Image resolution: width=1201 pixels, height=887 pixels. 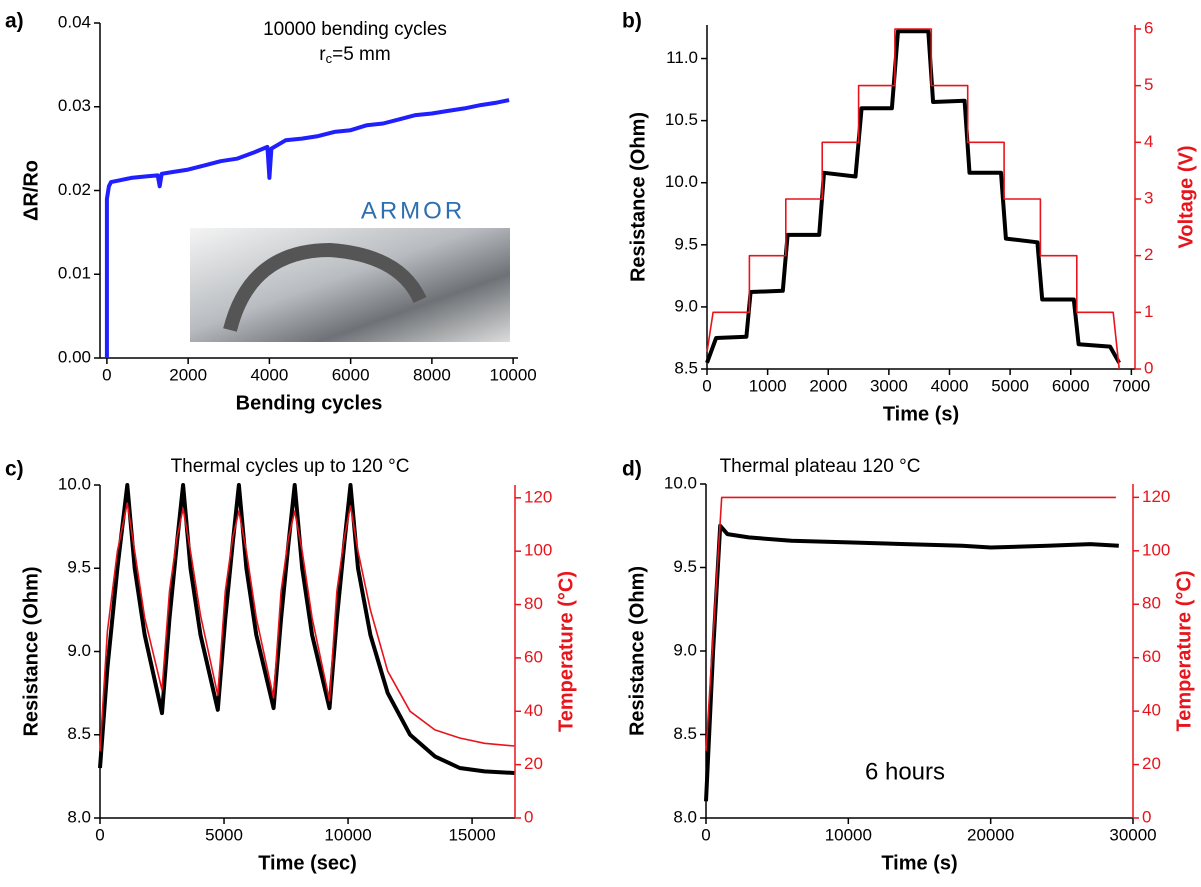 I want to click on y2-axis-label: Voltage (V), so click(x=1186, y=197).